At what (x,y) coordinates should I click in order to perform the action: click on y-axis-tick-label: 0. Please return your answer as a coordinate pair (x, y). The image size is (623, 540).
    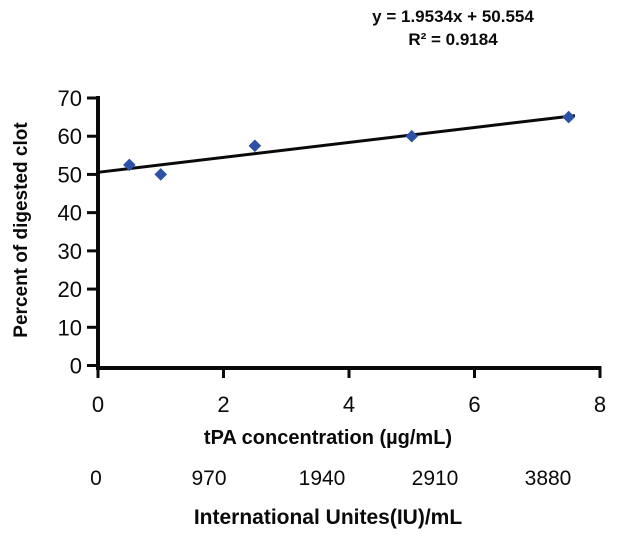
    Looking at the image, I should click on (76, 366).